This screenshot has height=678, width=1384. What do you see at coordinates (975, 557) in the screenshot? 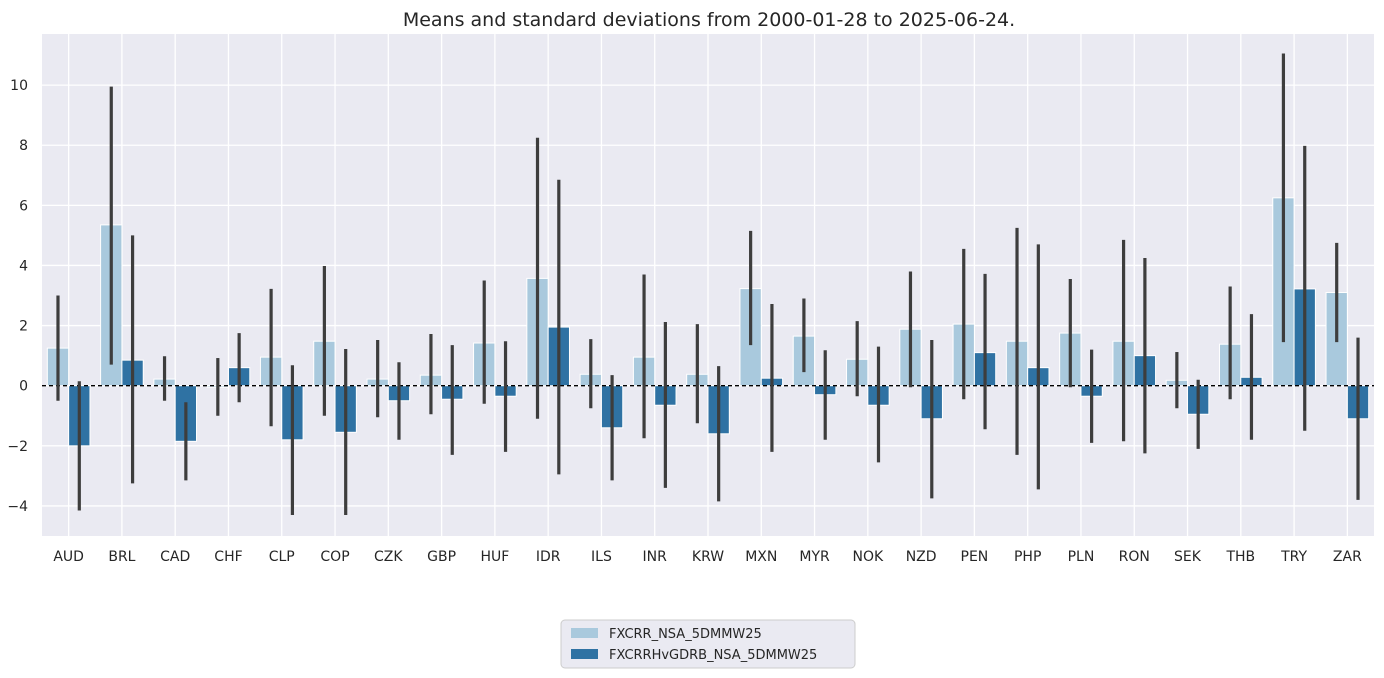
I see `x-tick-label-pen: PEN` at bounding box center [975, 557].